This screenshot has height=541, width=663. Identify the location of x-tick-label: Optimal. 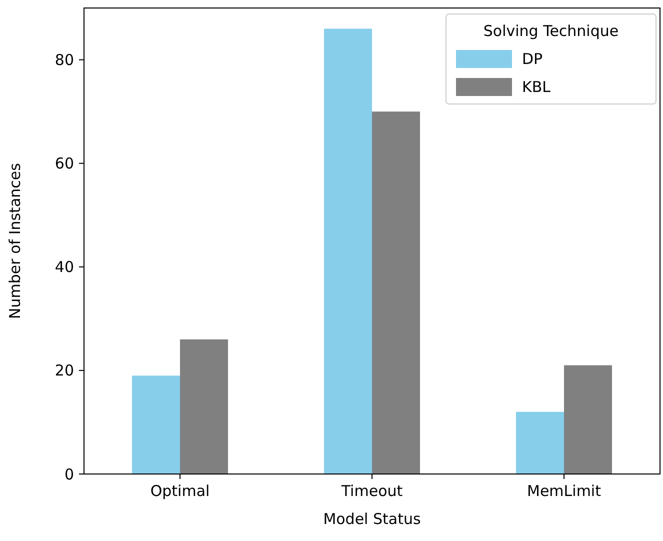
(180, 491).